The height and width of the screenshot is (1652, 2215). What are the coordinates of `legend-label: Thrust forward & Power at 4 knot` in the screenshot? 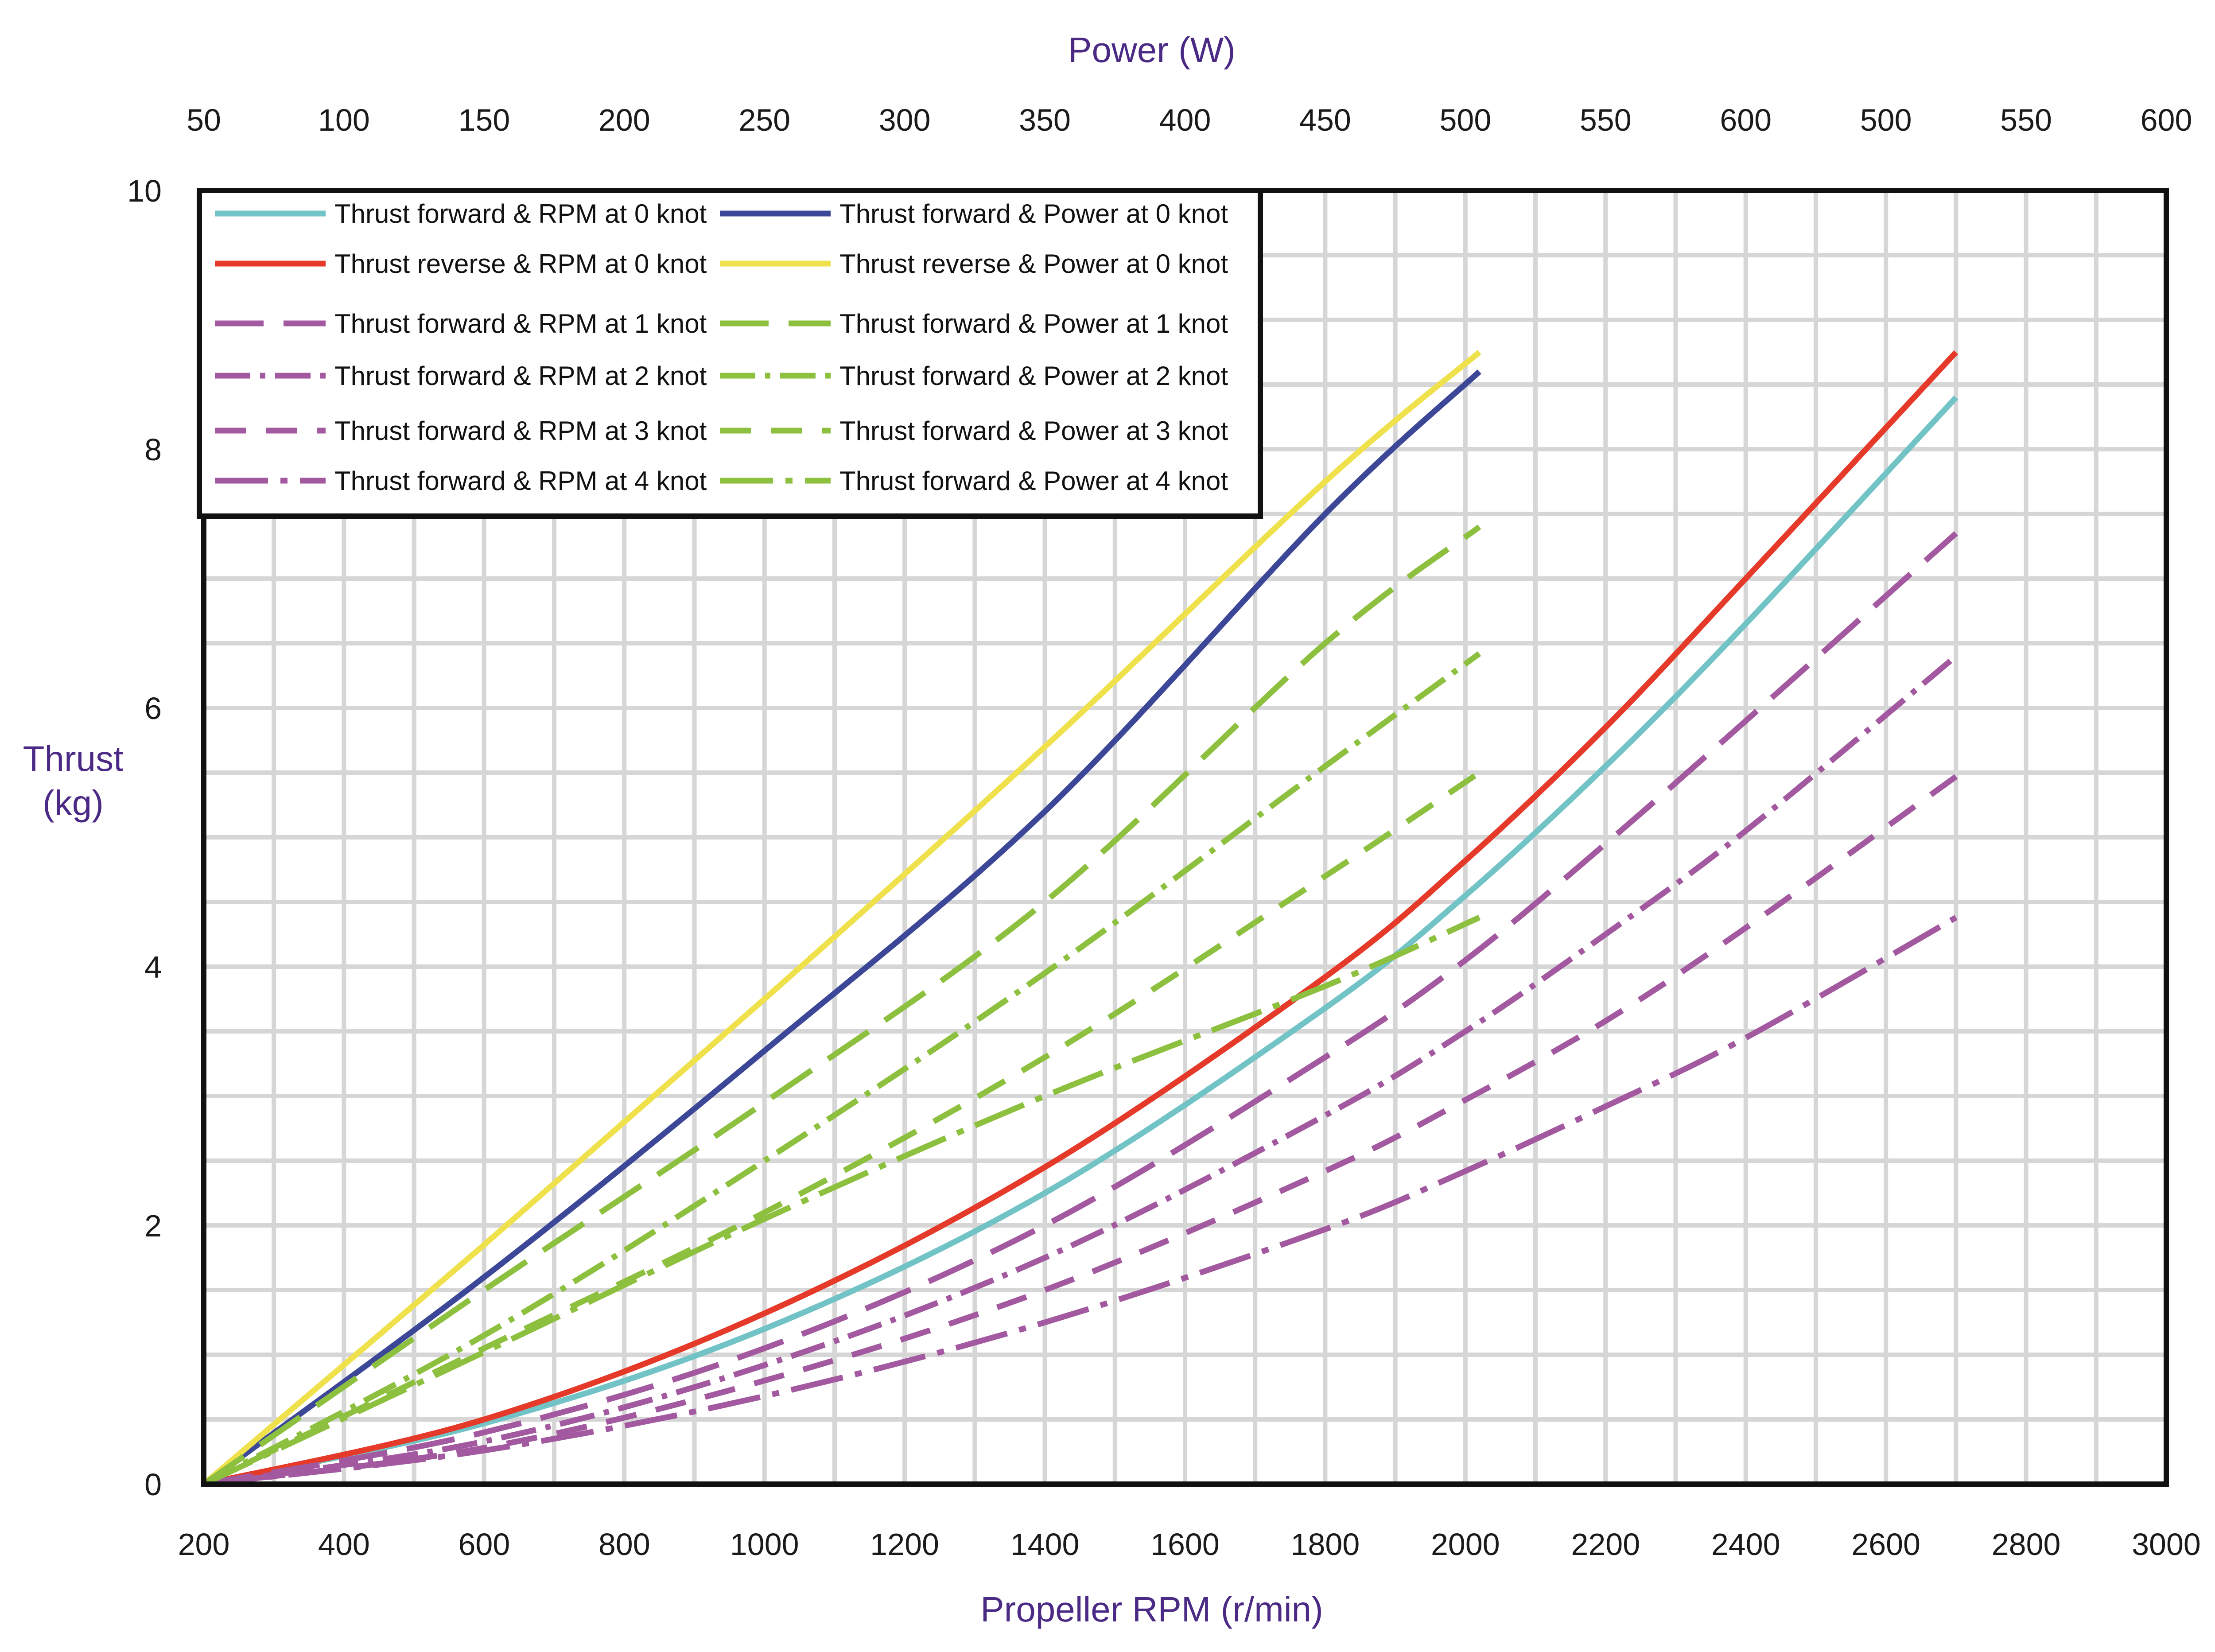 It's located at (1033, 481).